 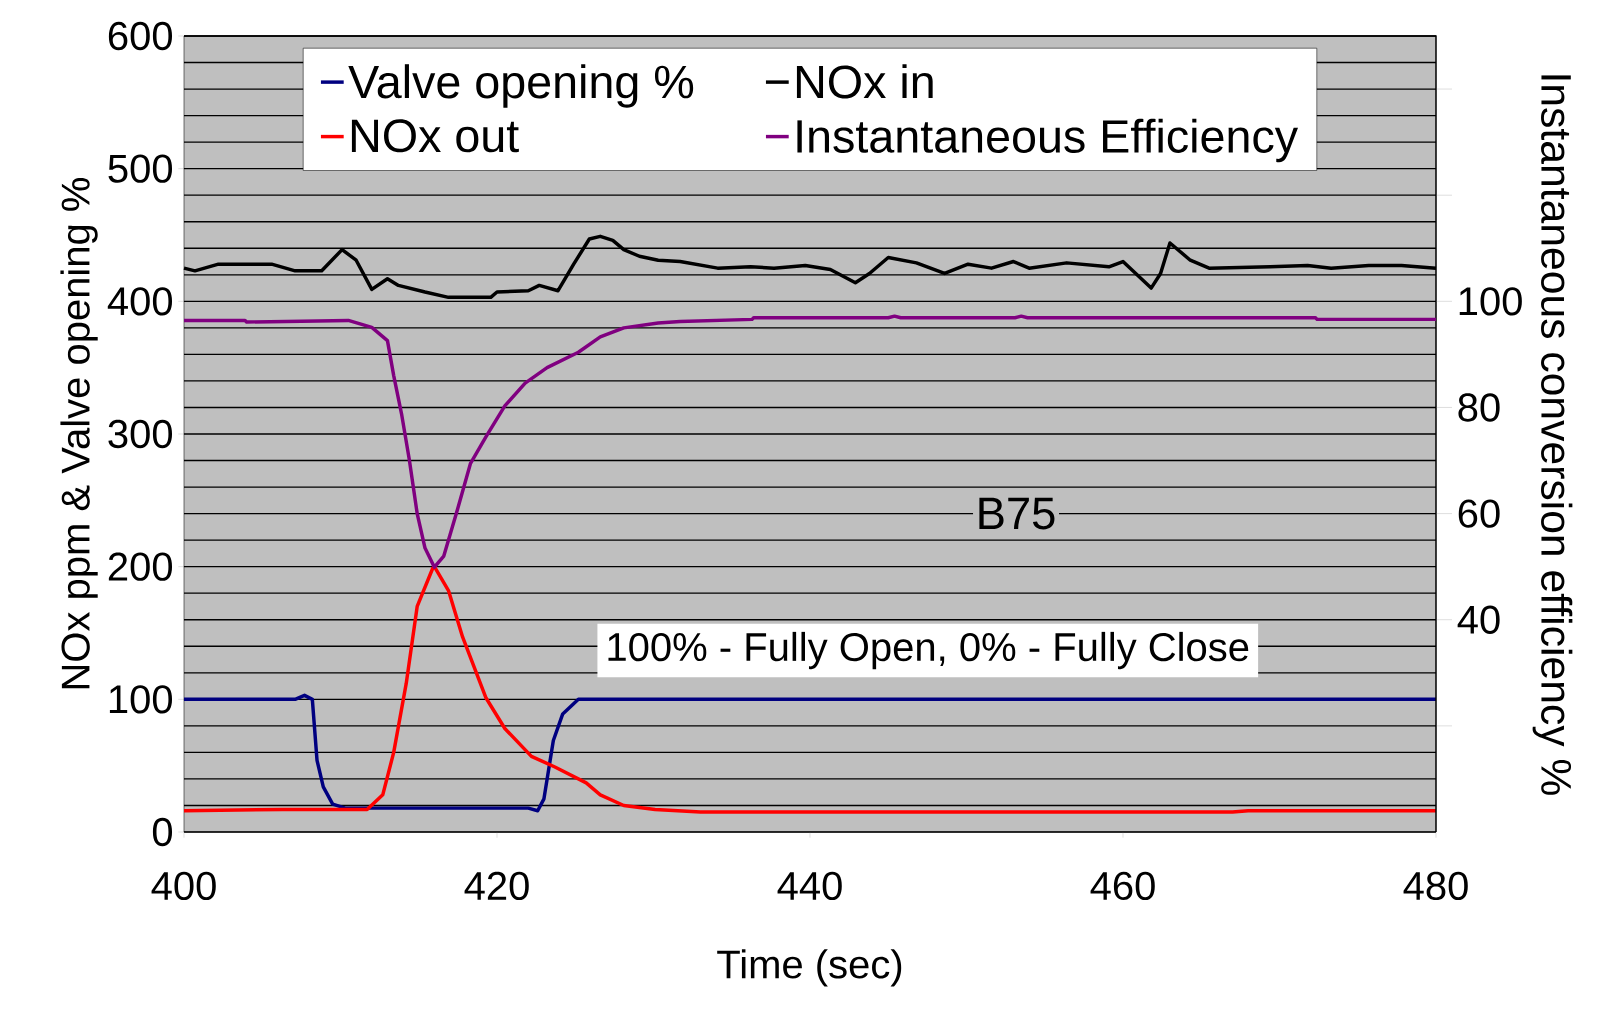 What do you see at coordinates (1478, 619) in the screenshot?
I see `y2-tick-label: 40` at bounding box center [1478, 619].